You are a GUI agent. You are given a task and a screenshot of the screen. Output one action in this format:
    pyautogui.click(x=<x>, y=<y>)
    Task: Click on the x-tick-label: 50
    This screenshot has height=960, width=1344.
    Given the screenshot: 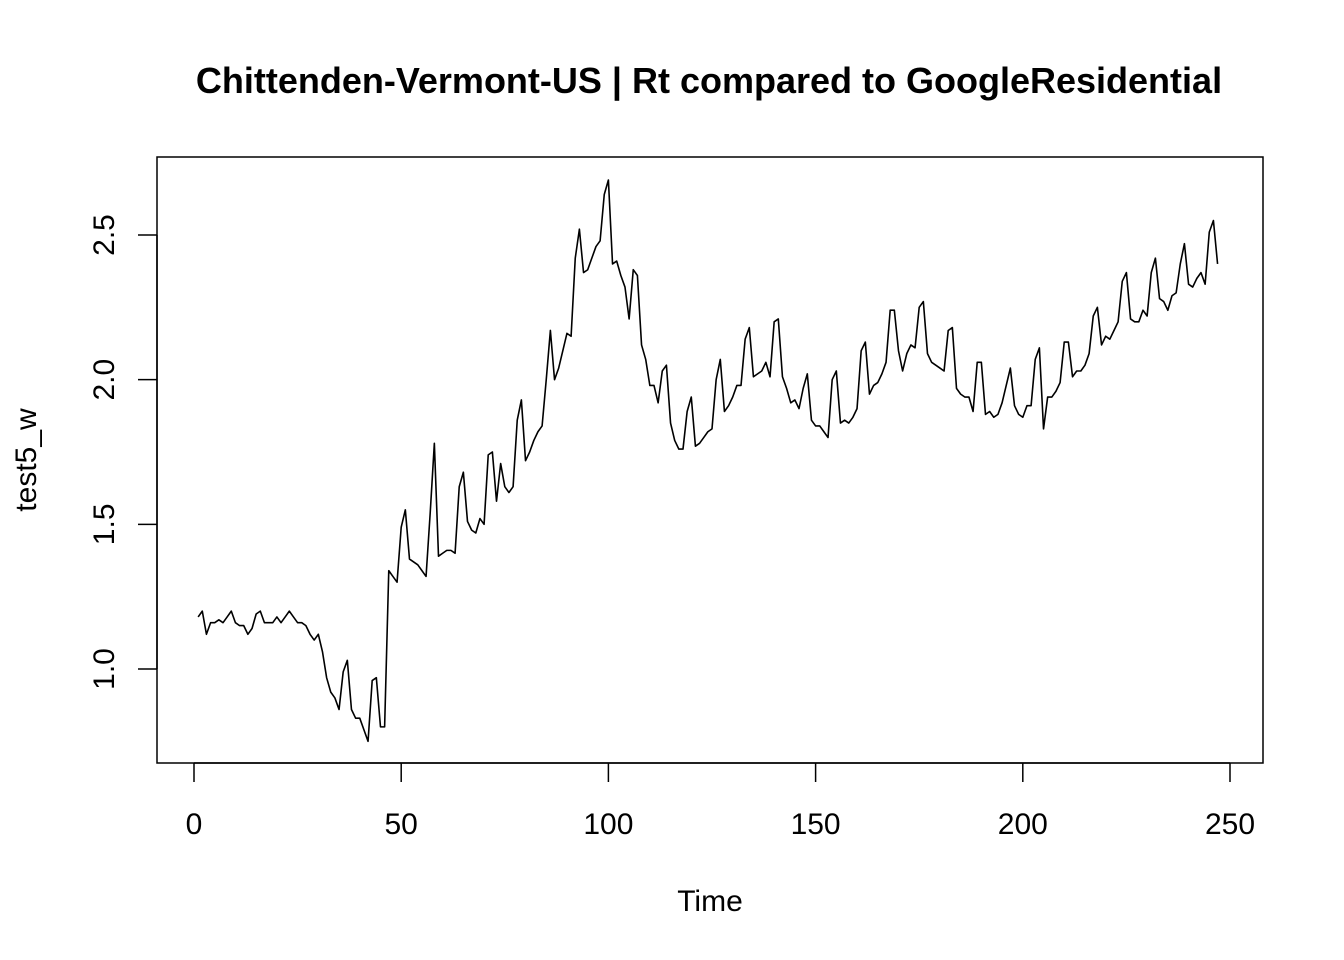 What is the action you would take?
    pyautogui.click(x=401, y=824)
    